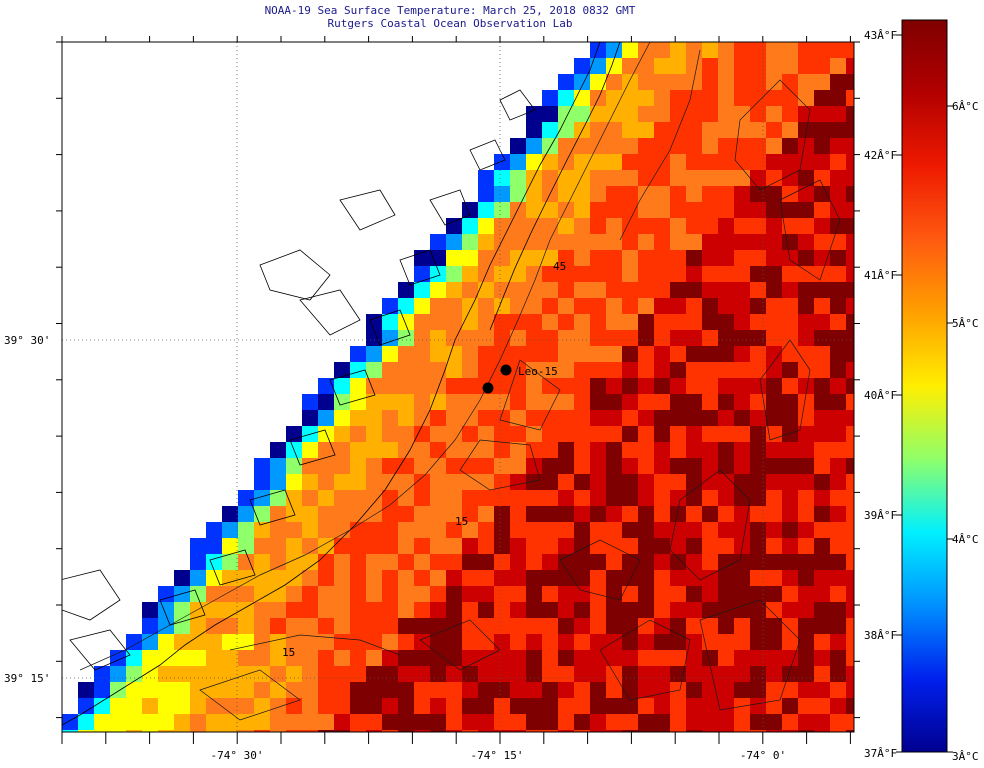  I want to click on colorbar-c-label: 4Â°C, so click(965, 539).